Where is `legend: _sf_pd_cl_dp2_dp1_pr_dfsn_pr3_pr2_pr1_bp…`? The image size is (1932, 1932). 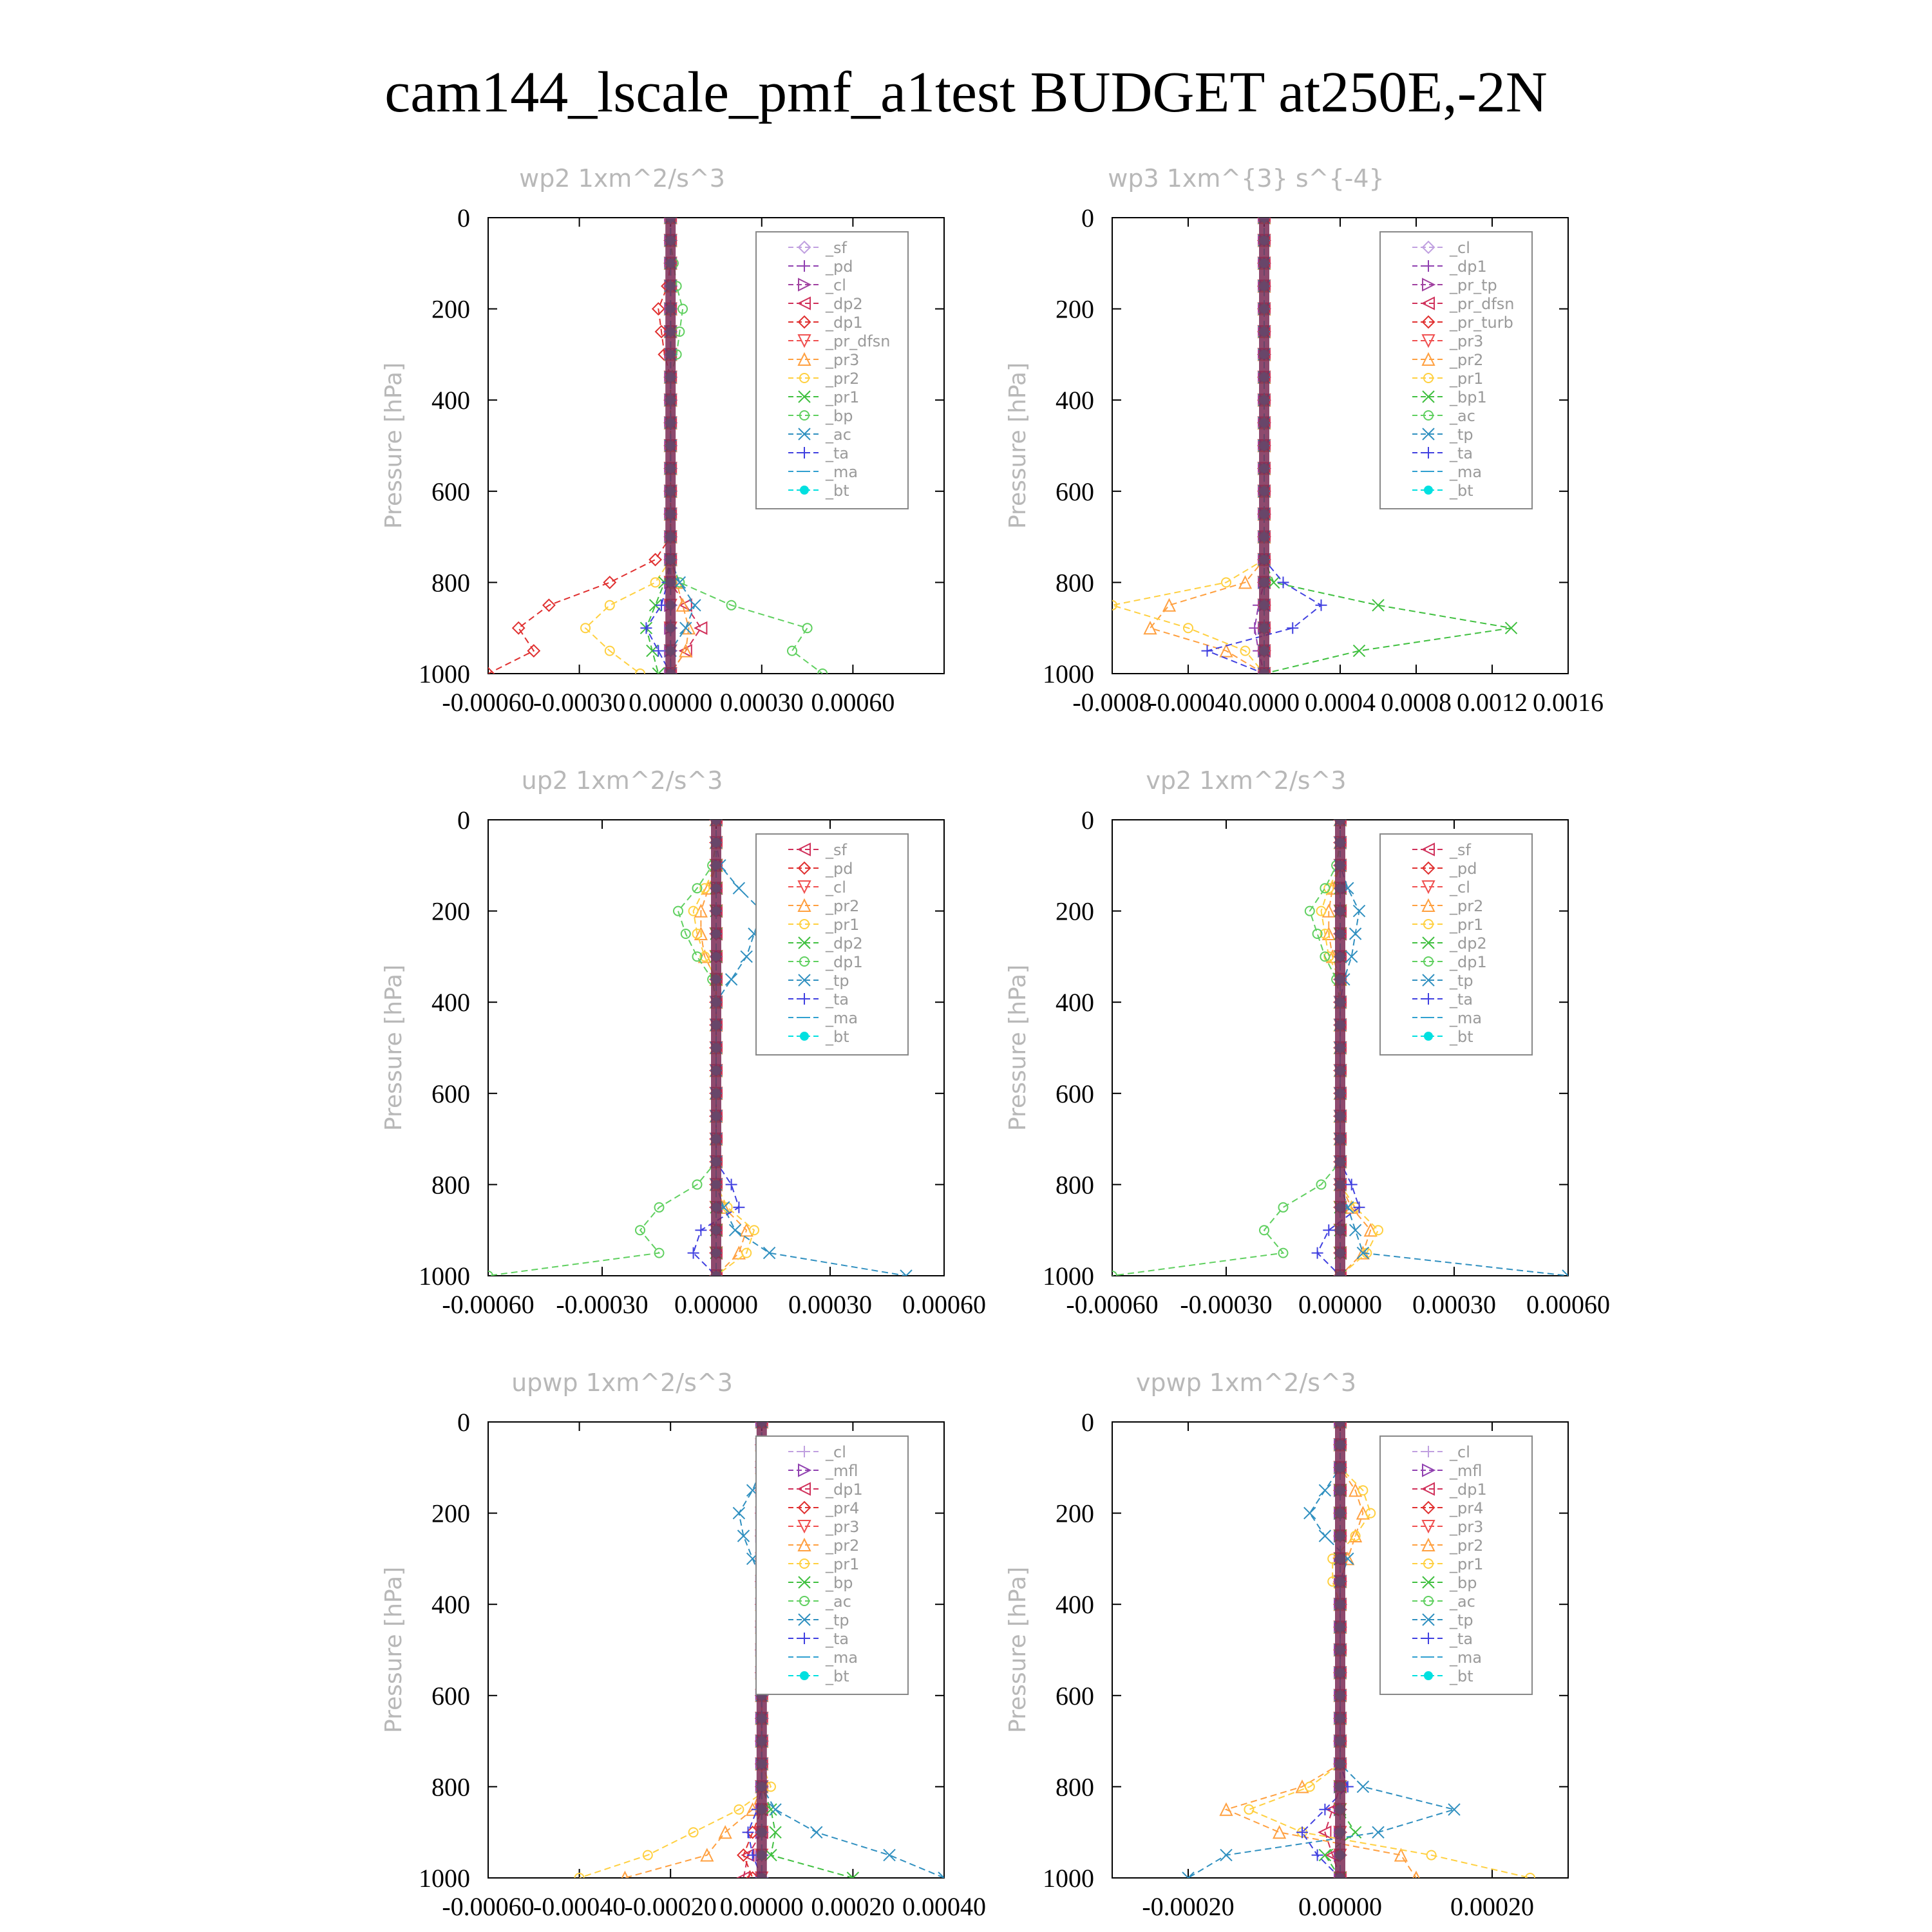 legend: _sf_pd_cl_dp2_dp1_pr_dfsn_pr3_pr2_pr1_bp… is located at coordinates (832, 370).